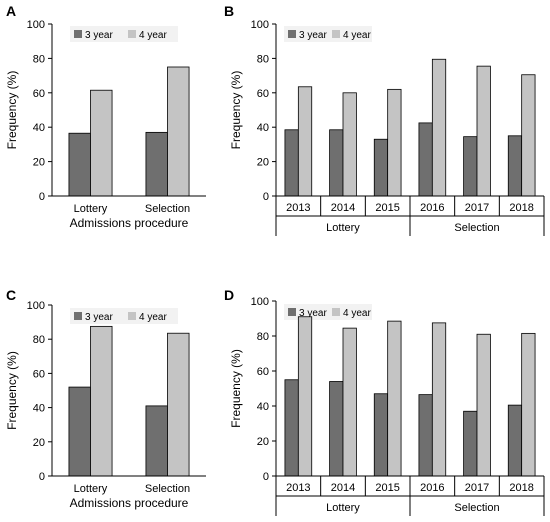 This screenshot has height=522, width=550. Describe the element at coordinates (521, 208) in the screenshot. I see `panel-b-x-tick-2018: 2018` at that location.